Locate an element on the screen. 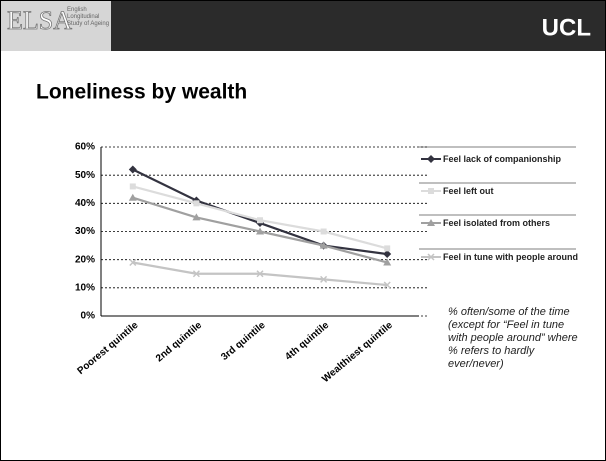 The width and height of the screenshot is (606, 461). y-tick-label: 30% is located at coordinates (85, 231).